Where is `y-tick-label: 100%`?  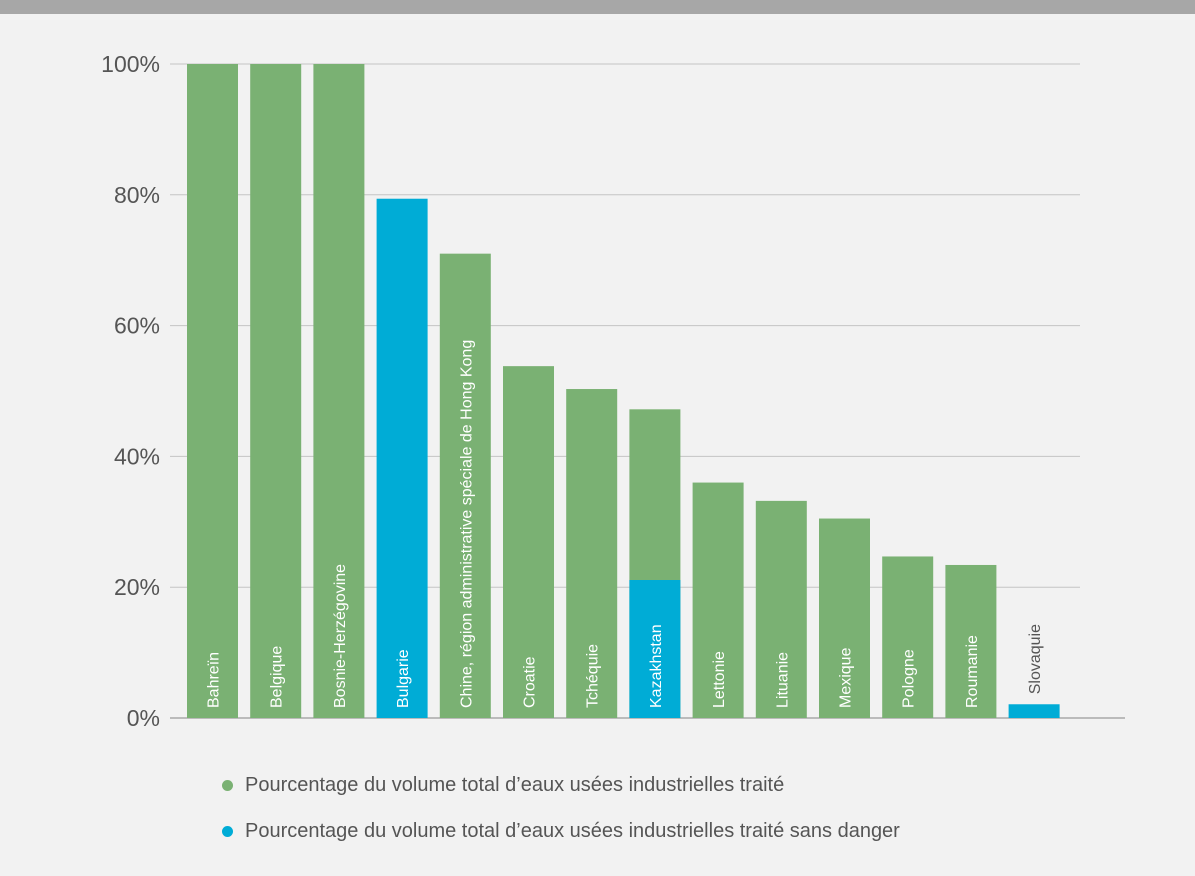 y-tick-label: 100% is located at coordinates (130, 64).